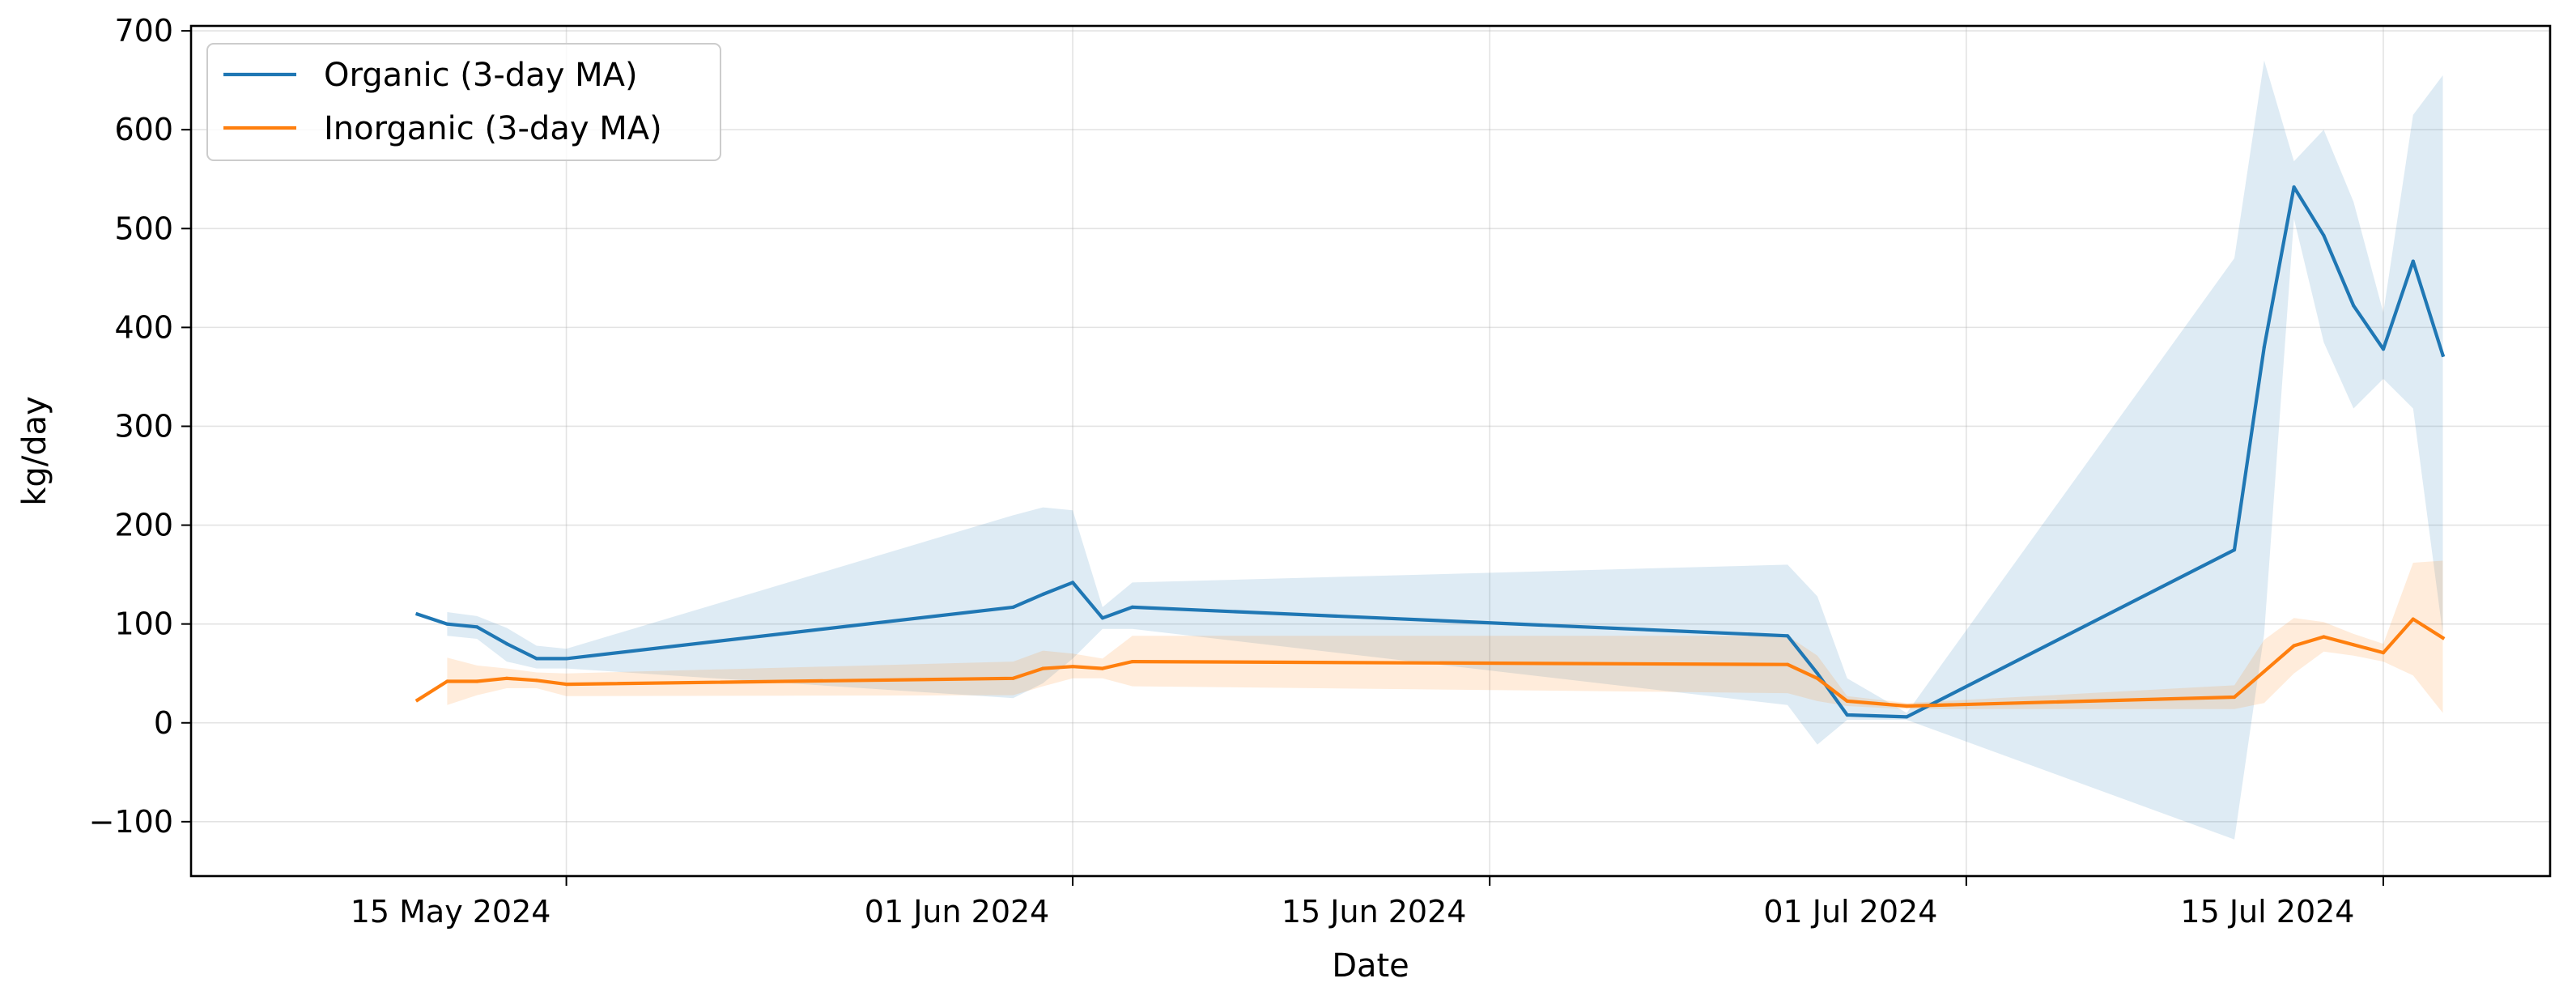 Image resolution: width=2576 pixels, height=1004 pixels. Describe the element at coordinates (131, 822) in the screenshot. I see `y-tick-label: −100` at that location.